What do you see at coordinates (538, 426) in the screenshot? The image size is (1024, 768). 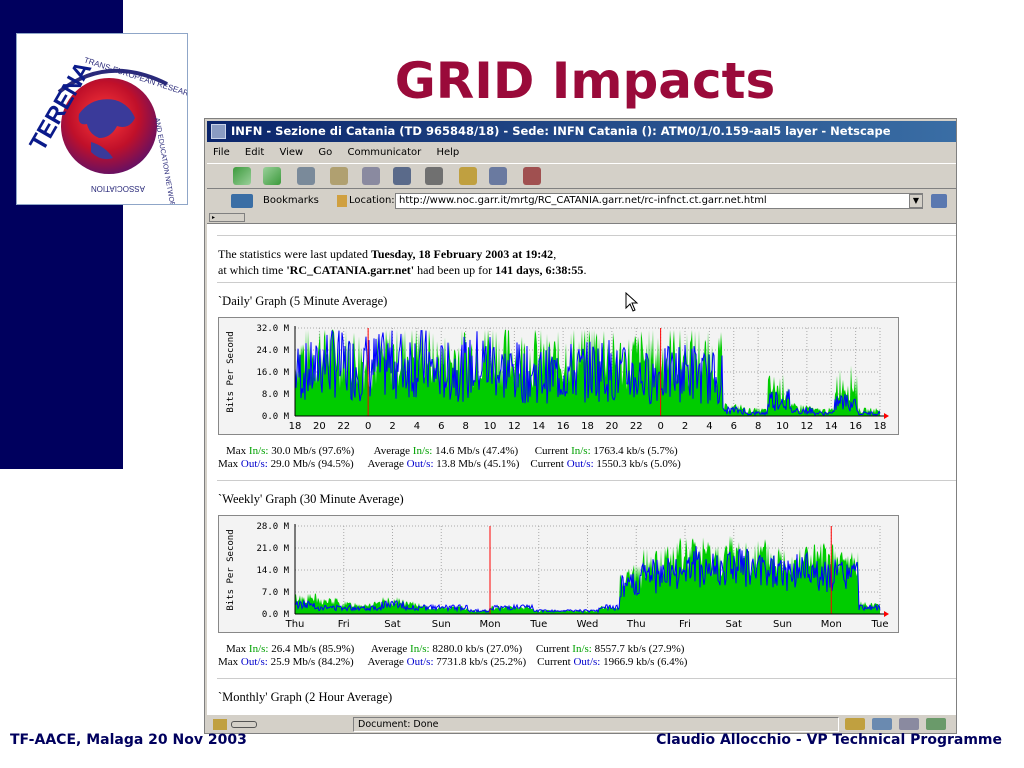 I see `x-tick-label: 14` at bounding box center [538, 426].